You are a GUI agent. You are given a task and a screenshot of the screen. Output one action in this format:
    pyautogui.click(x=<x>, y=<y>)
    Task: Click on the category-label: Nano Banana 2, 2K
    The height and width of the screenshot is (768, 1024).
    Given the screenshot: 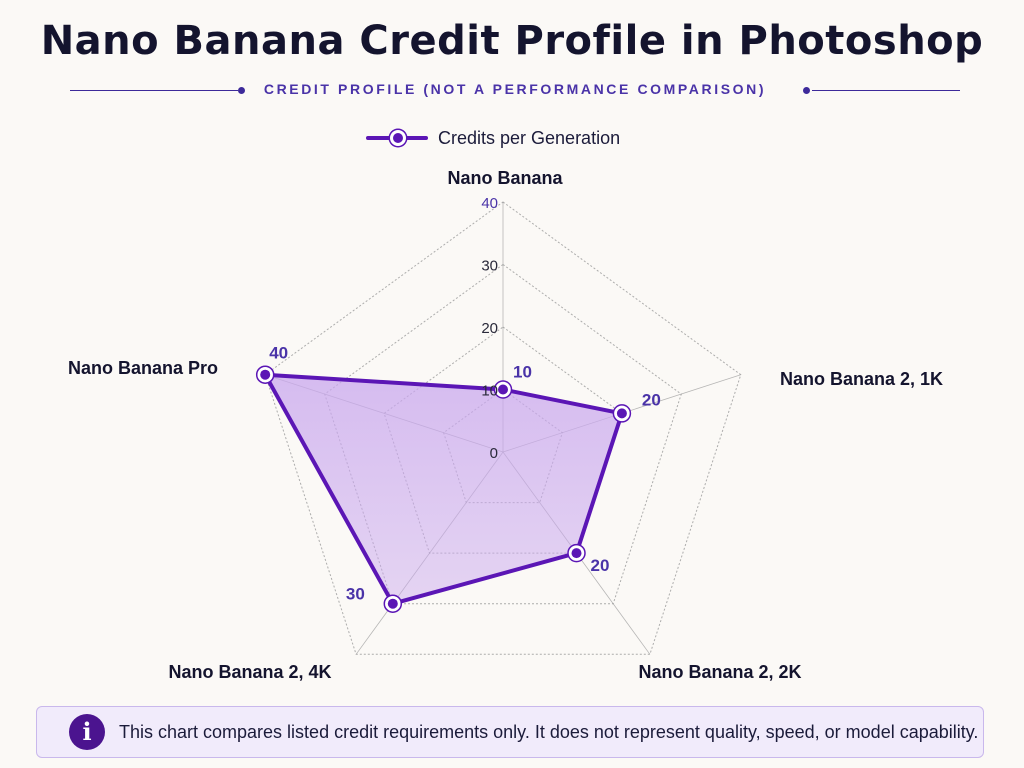 What is the action you would take?
    pyautogui.click(x=719, y=672)
    